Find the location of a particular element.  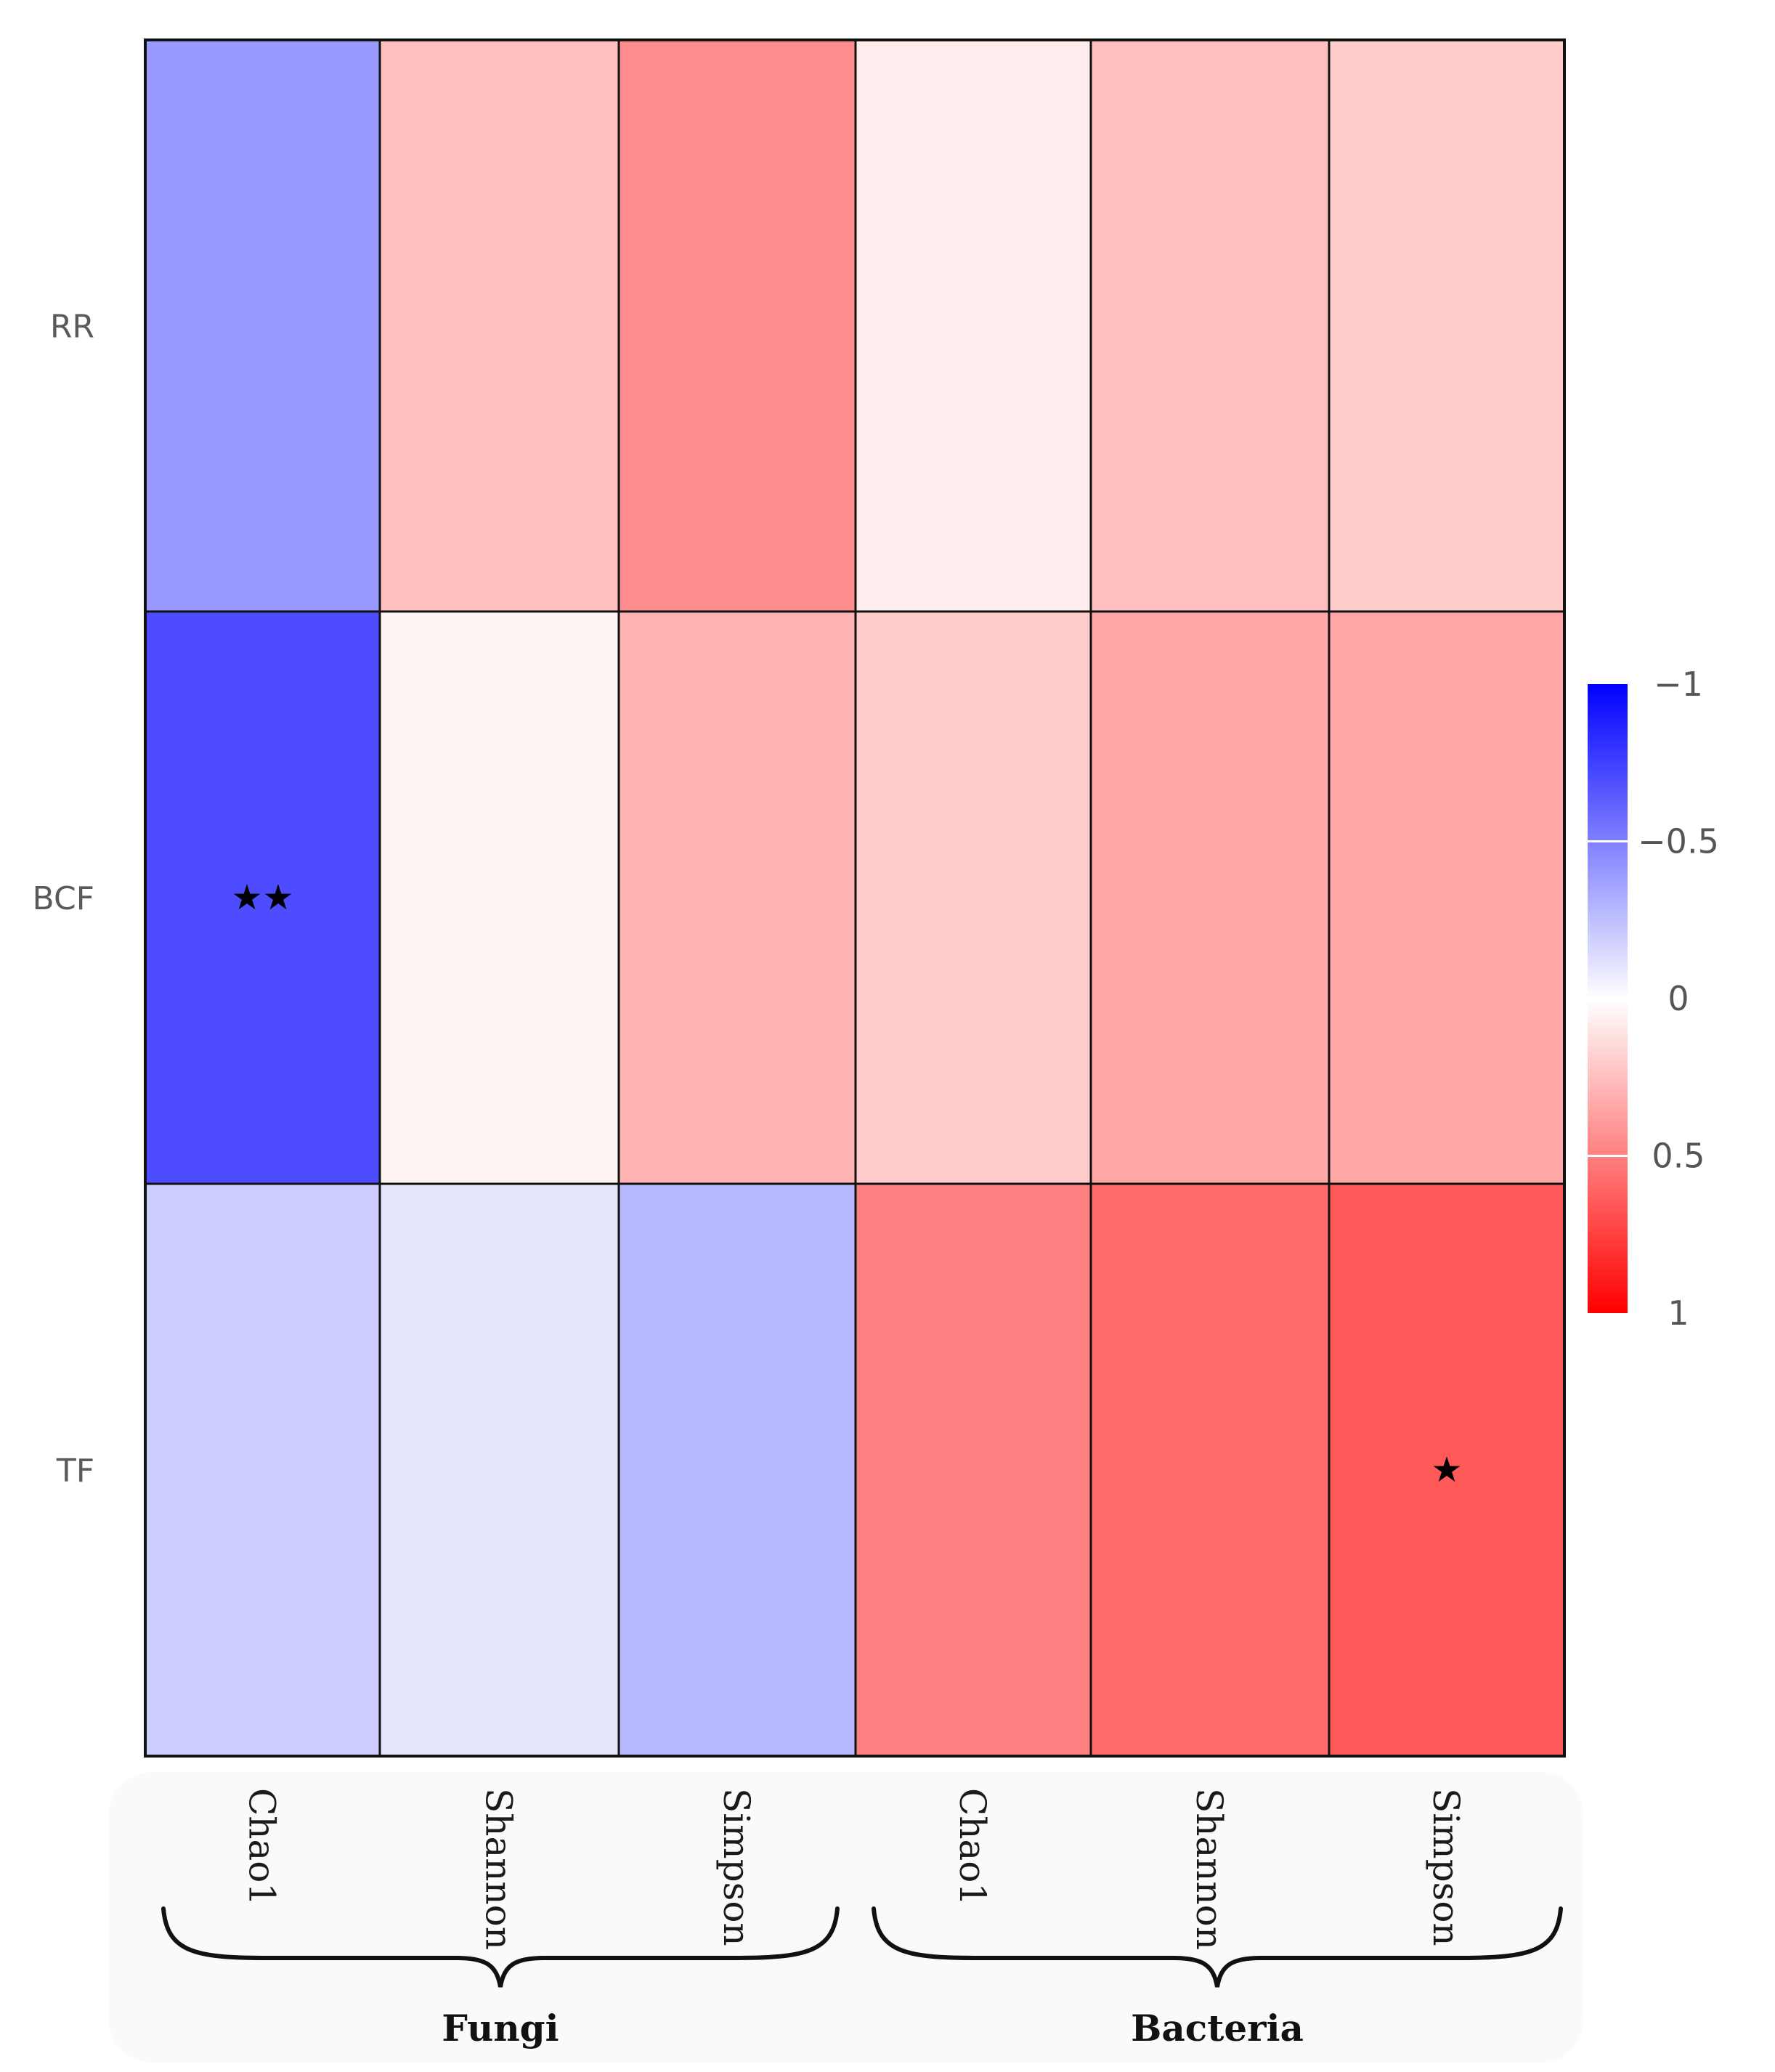

color-legend: −1 −0.5 0 0.5 1 is located at coordinates (1653, 999).